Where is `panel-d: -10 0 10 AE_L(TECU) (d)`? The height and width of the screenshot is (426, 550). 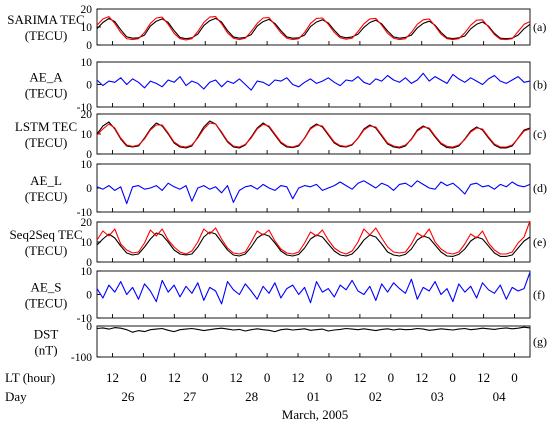 panel-d: -10 0 10 AE_L(TECU) (d) is located at coordinates (286, 189).